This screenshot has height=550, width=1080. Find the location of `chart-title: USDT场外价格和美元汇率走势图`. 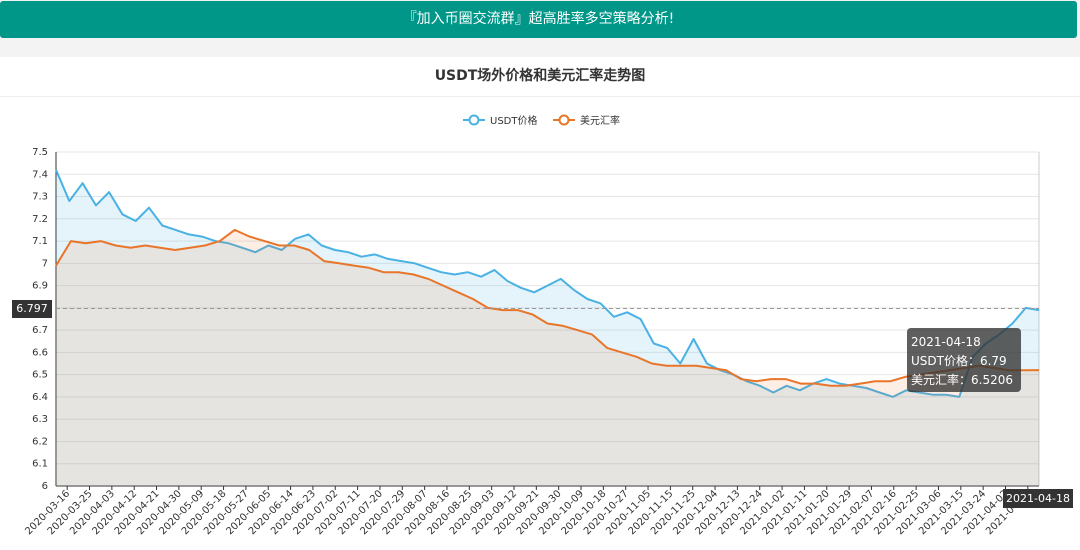

chart-title: USDT场外价格和美元汇率走势图 is located at coordinates (540, 77).